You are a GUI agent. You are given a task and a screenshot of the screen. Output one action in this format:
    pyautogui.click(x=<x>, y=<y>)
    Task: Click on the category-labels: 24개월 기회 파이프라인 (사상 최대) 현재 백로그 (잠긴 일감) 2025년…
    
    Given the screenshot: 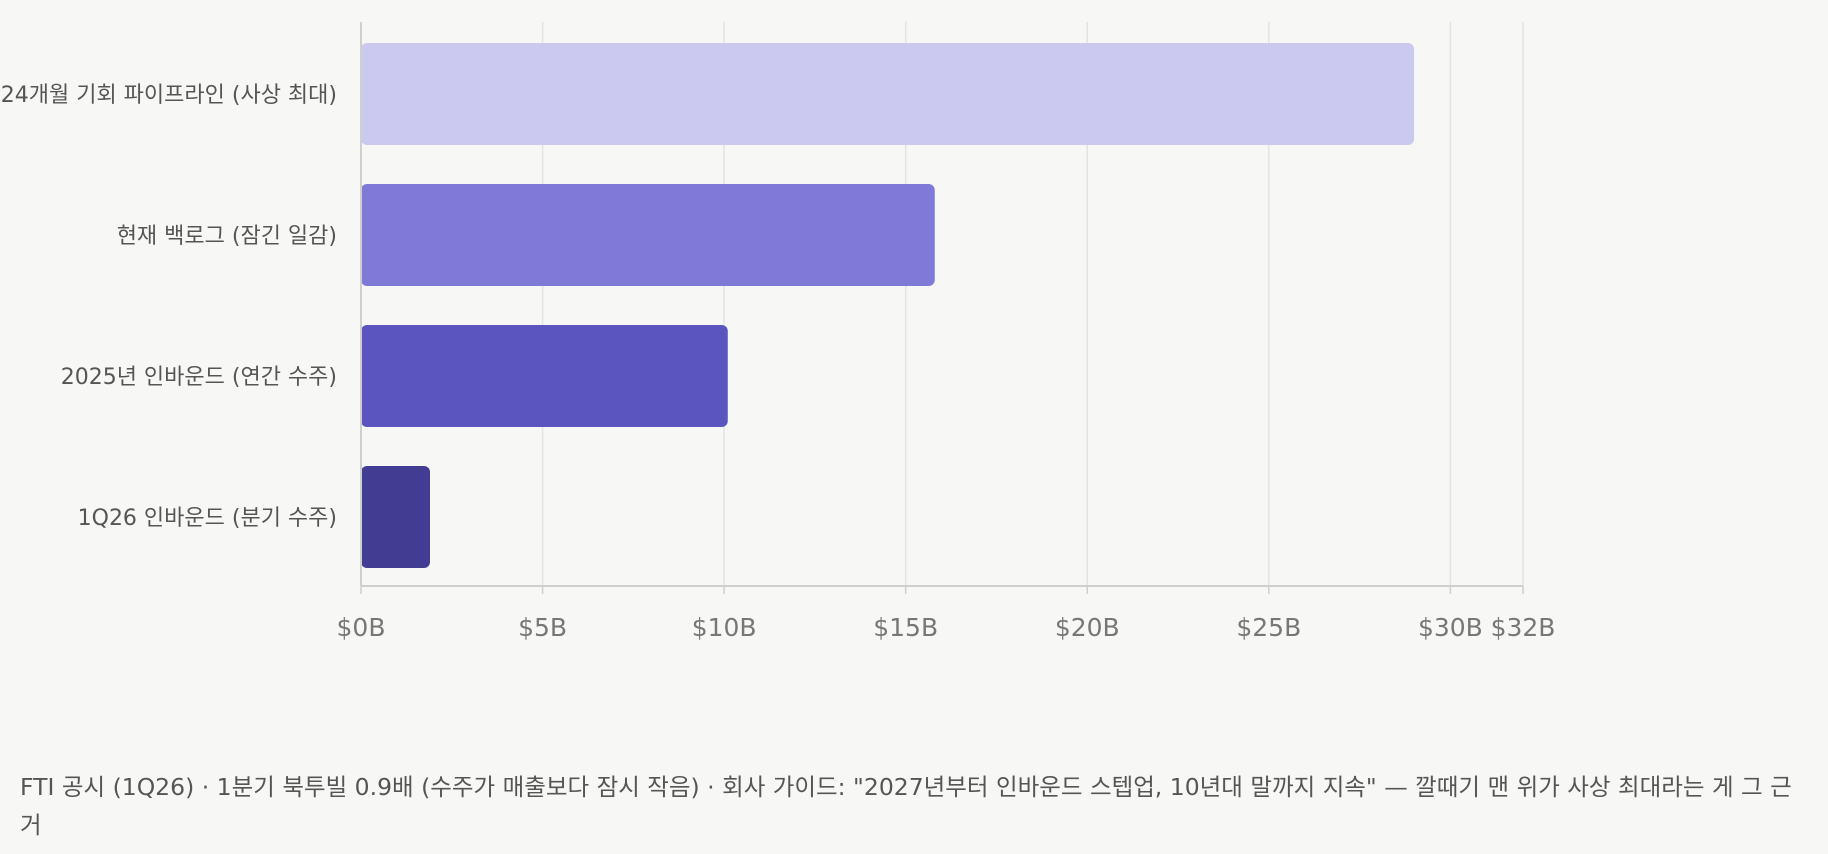 What is the action you would take?
    pyautogui.click(x=169, y=307)
    